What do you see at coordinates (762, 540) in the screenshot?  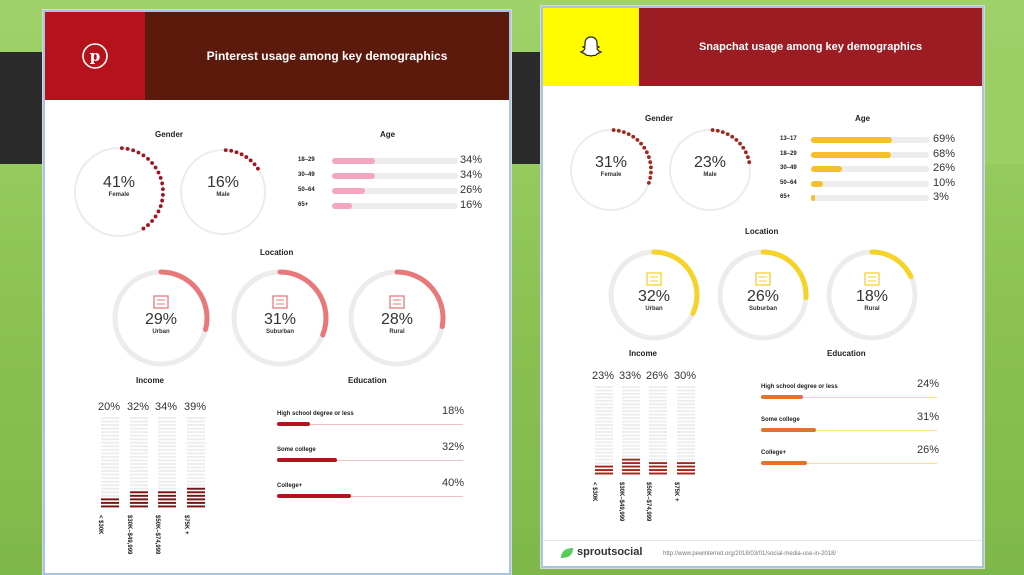 I see `footer-divider` at bounding box center [762, 540].